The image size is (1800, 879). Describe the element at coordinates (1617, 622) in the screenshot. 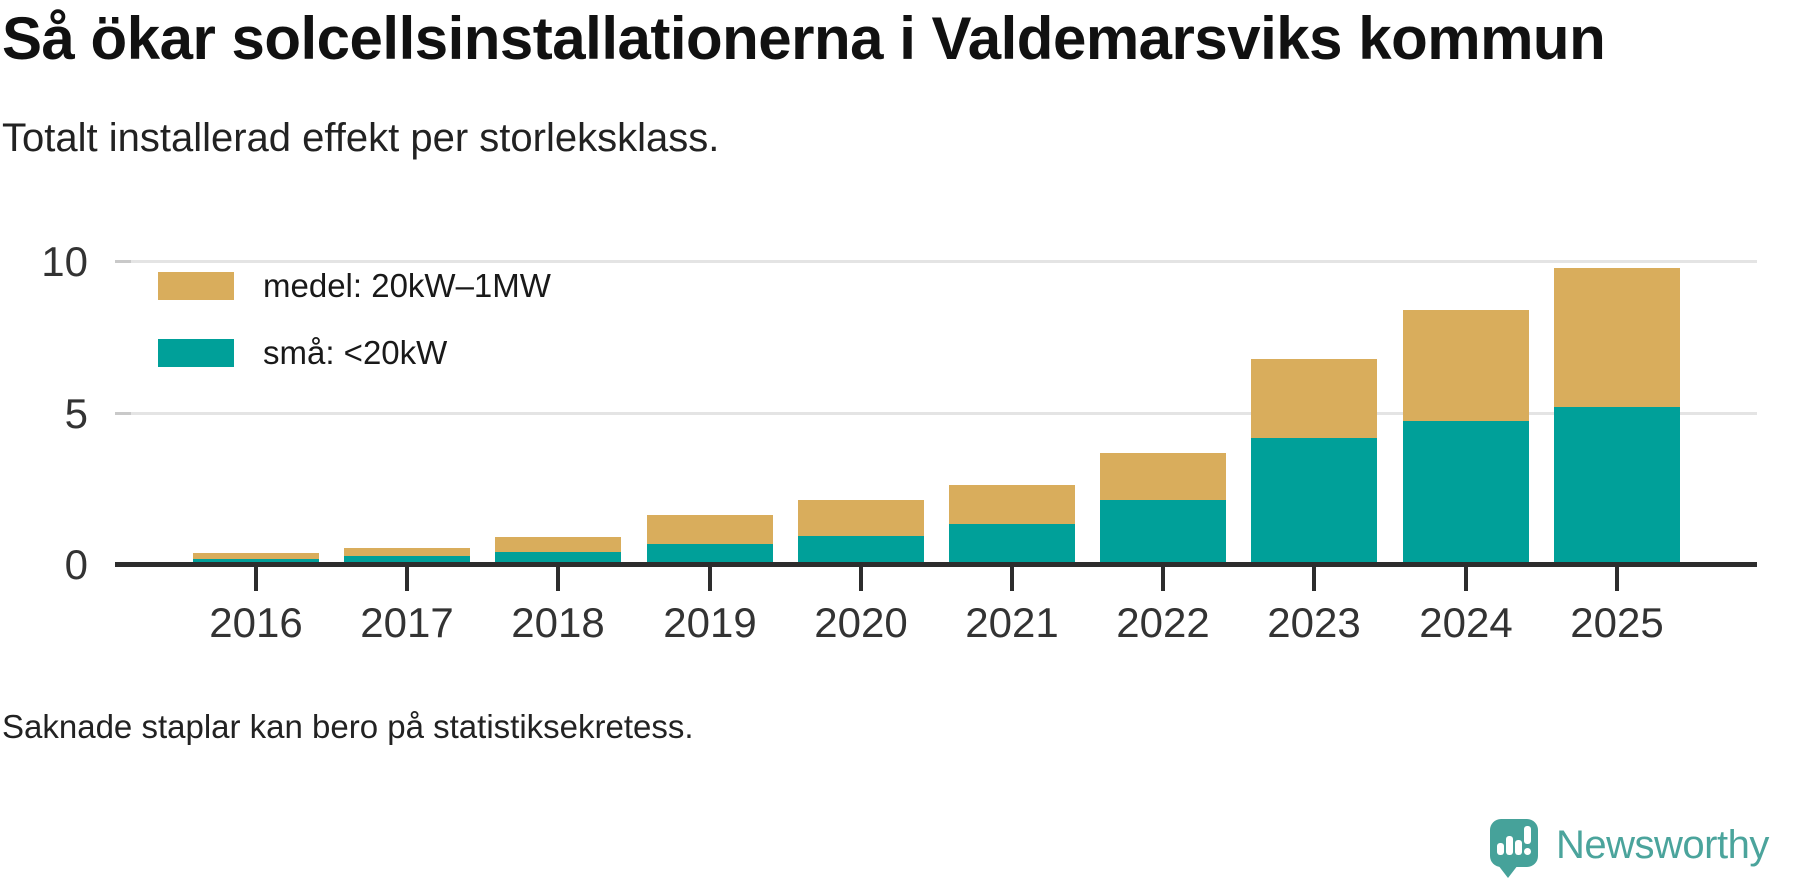

I see `x-axis-label-2025: 2025` at that location.